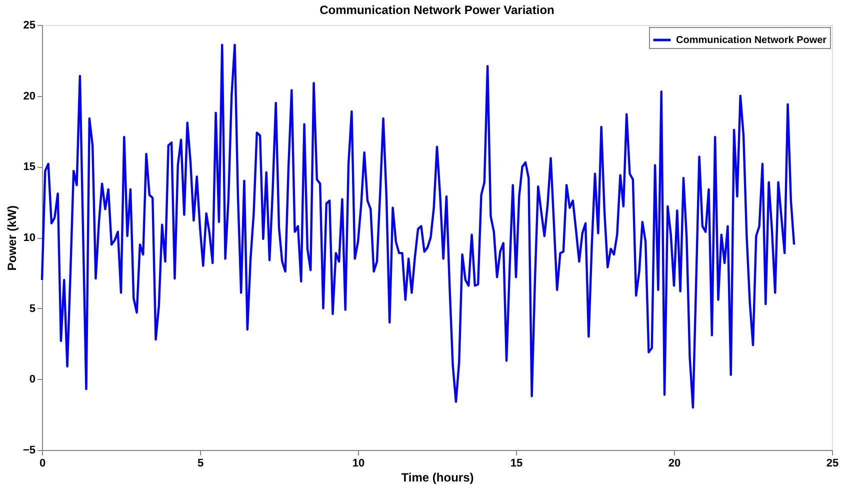 The width and height of the screenshot is (854, 489). I want to click on x-tick-label: 15, so click(516, 464).